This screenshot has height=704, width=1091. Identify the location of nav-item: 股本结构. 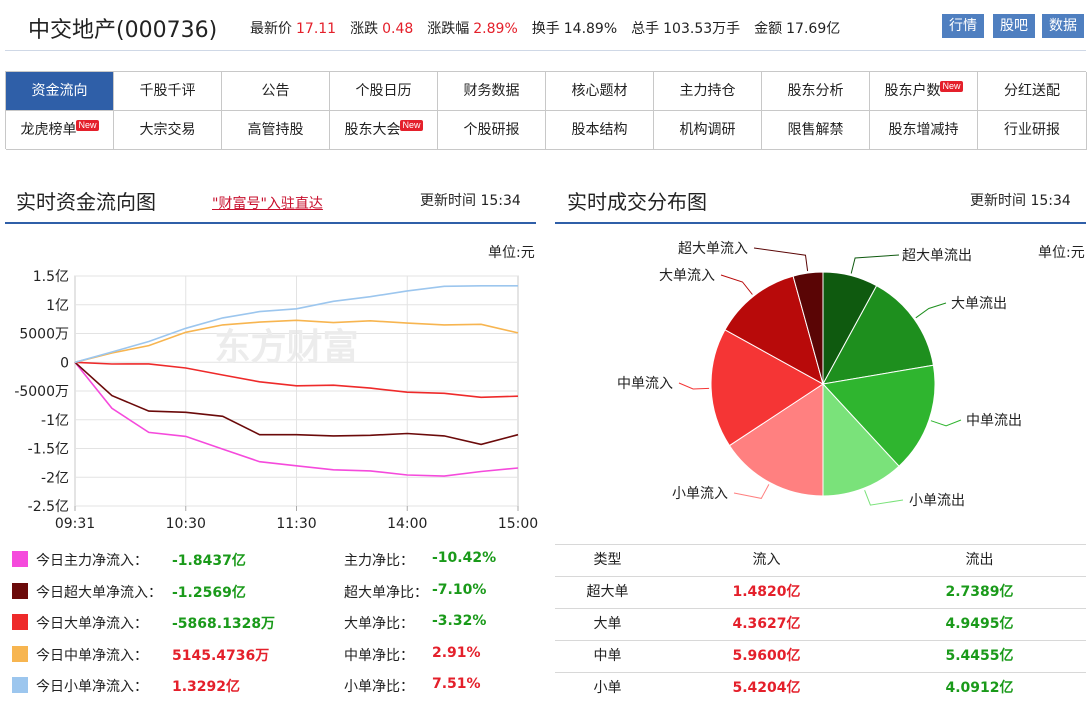
(600, 130).